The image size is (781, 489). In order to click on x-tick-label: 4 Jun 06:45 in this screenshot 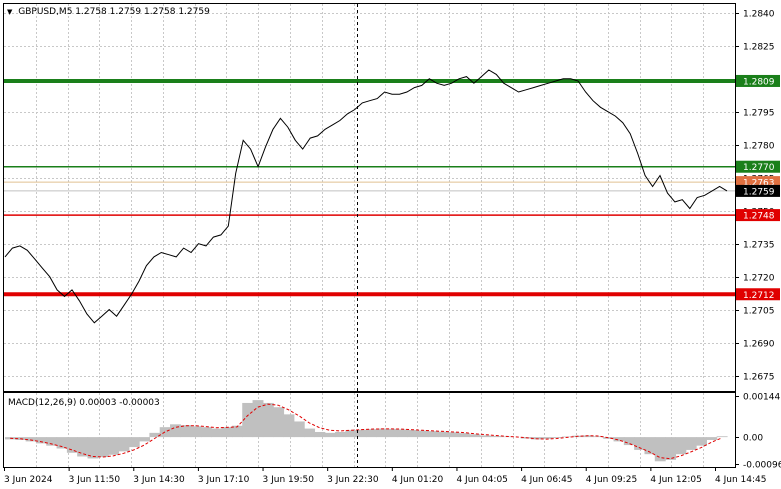, I will do `click(546, 480)`.